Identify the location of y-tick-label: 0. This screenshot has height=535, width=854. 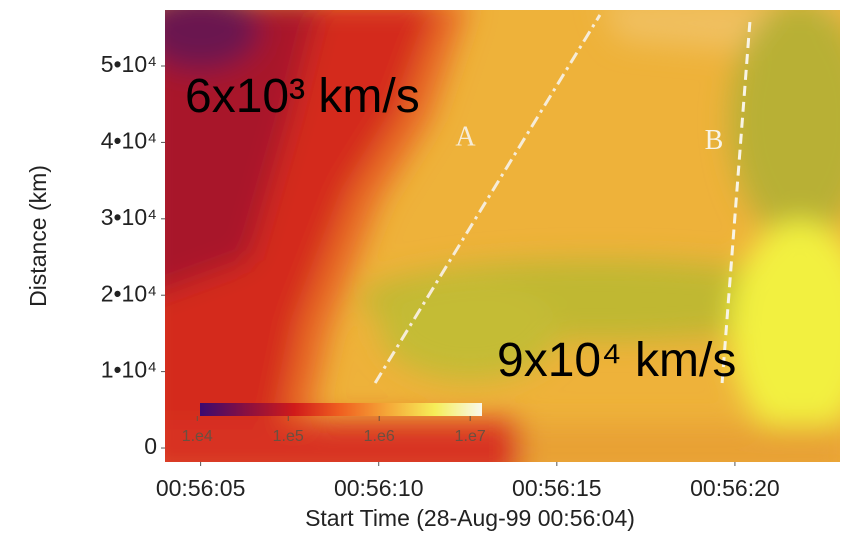
(150, 446).